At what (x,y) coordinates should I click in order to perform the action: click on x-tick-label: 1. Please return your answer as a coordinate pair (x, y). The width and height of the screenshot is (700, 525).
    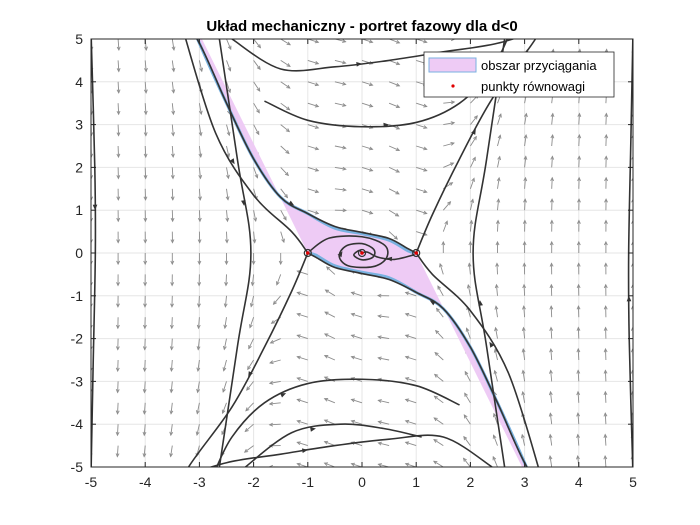
    Looking at the image, I should click on (416, 482).